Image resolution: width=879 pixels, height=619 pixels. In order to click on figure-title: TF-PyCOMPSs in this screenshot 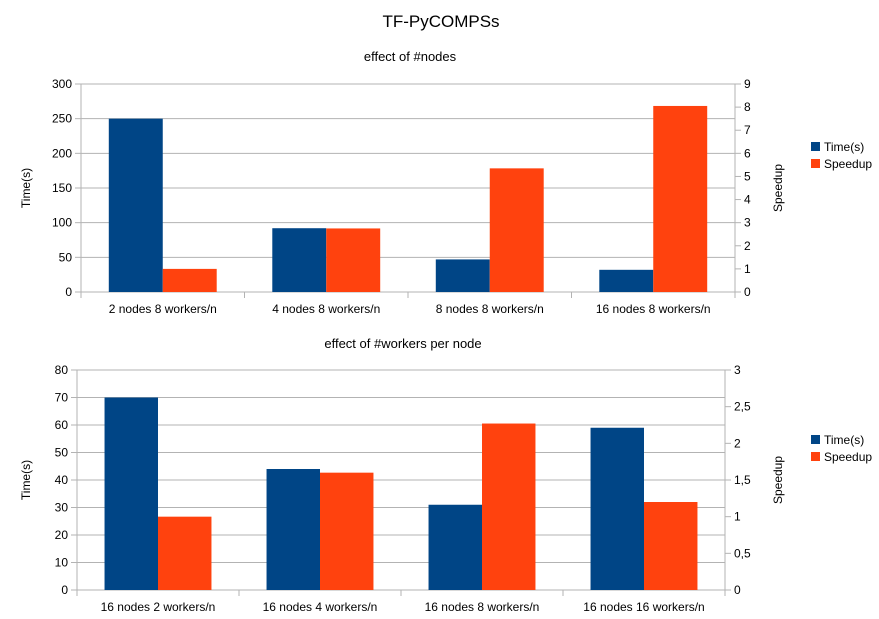, I will do `click(440, 21)`.